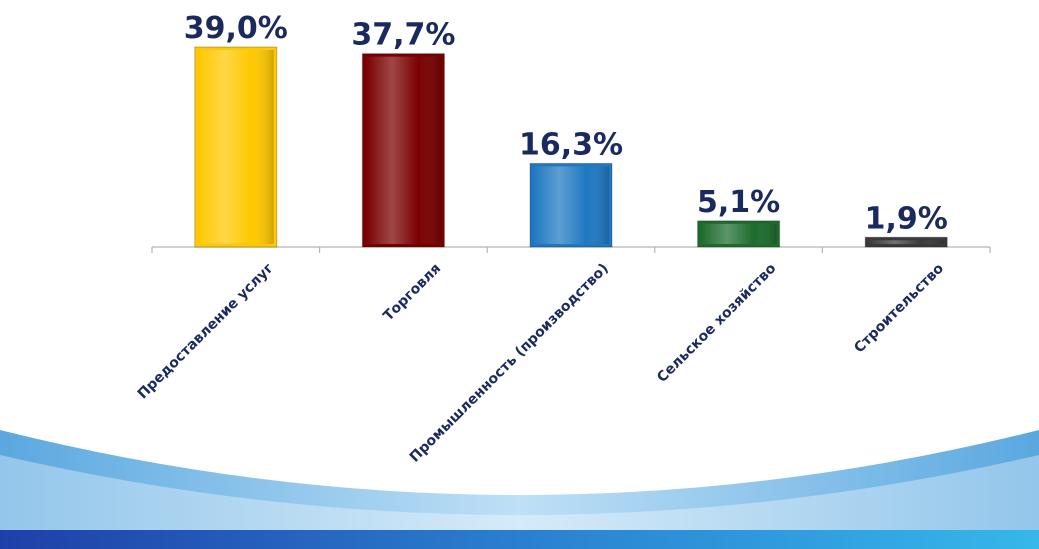  I want to click on bar-value-label: 16,3%, so click(571, 144).